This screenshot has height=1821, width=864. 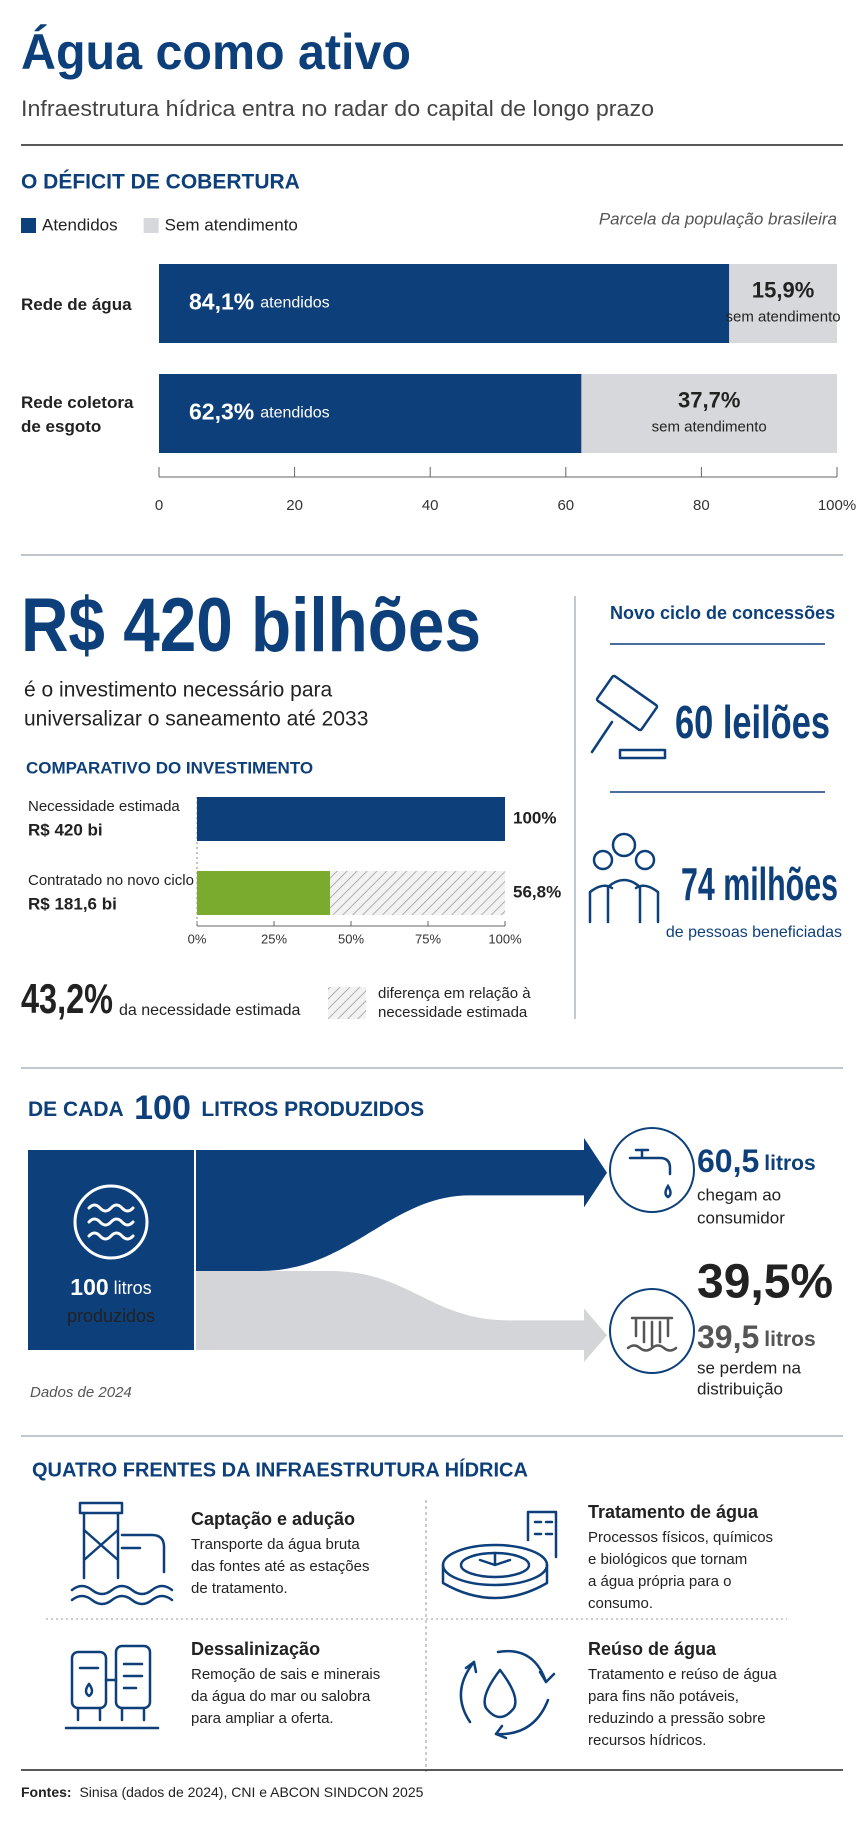 I want to click on source-unit: litros, so click(x=133, y=1288).